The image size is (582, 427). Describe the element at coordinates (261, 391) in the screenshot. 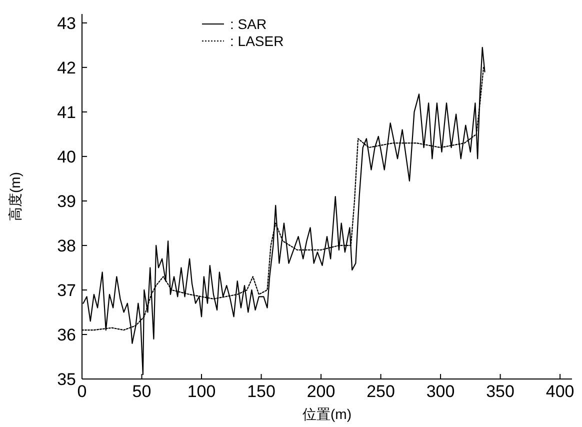

I see `x-tick-label: 150` at that location.